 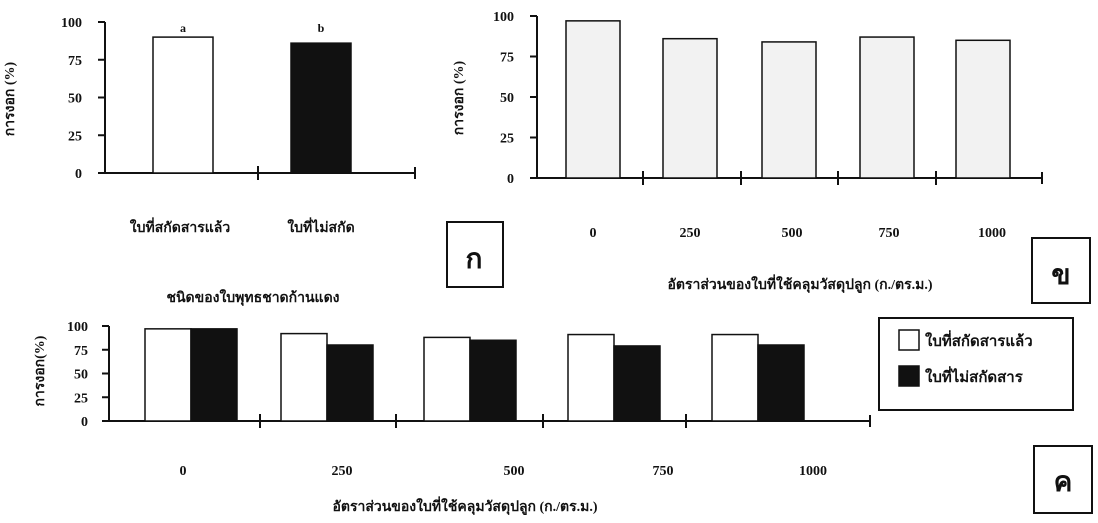 I want to click on bar-annotation: a, so click(x=183, y=28).